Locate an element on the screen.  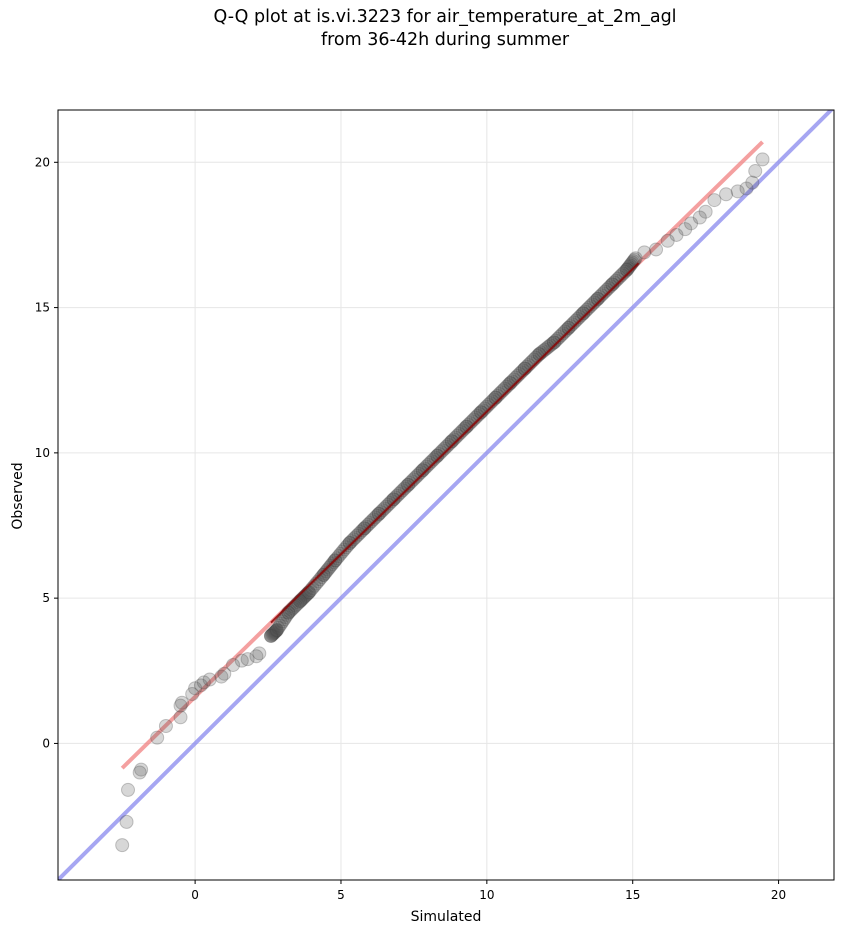
fit-core-placeholder is located at coordinates (457, 392).